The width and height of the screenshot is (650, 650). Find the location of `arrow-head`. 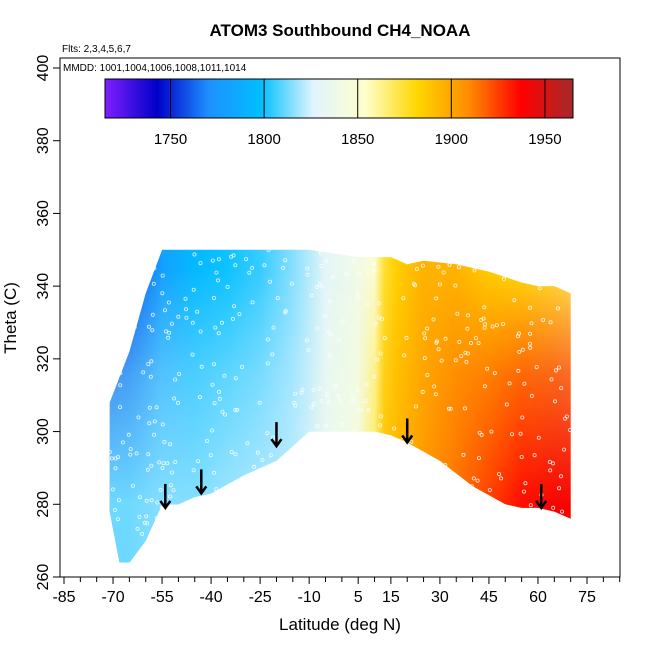

arrow-head is located at coordinates (276, 443).